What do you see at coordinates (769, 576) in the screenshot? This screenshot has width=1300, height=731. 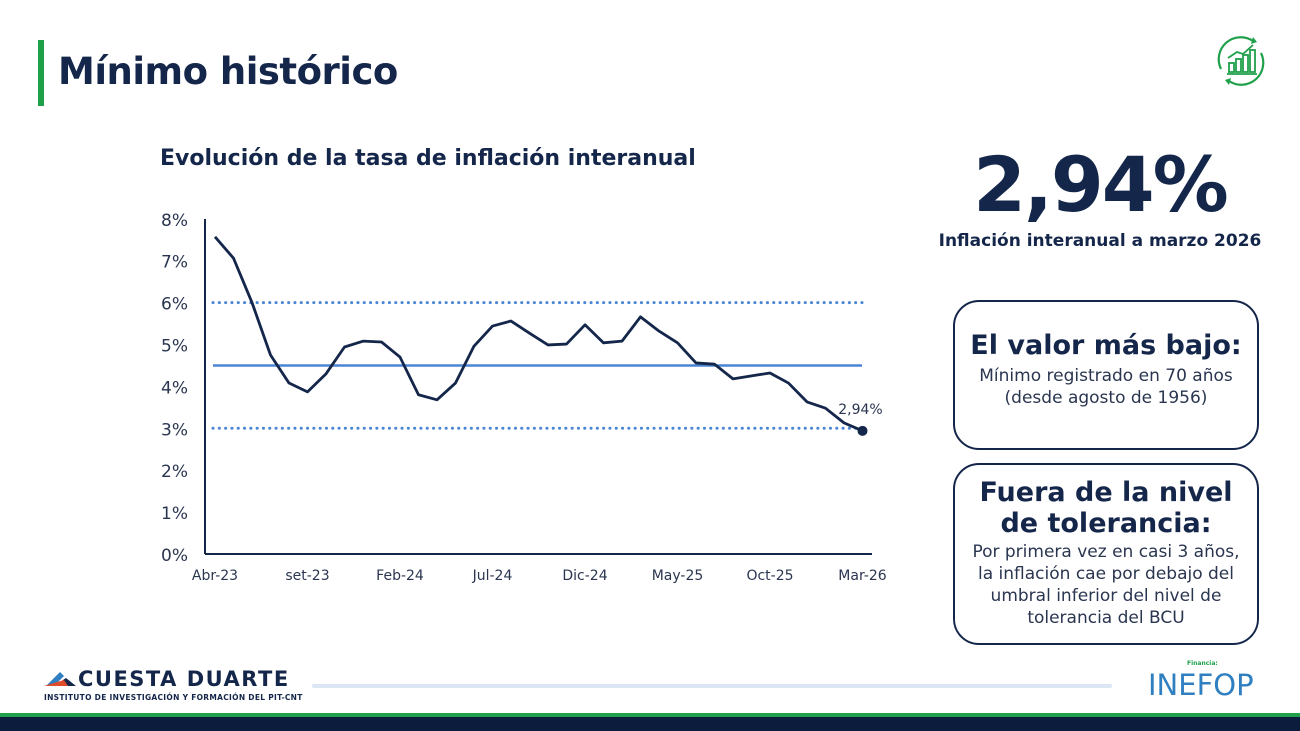 I see `x-tick-label: Oct-25` at bounding box center [769, 576].